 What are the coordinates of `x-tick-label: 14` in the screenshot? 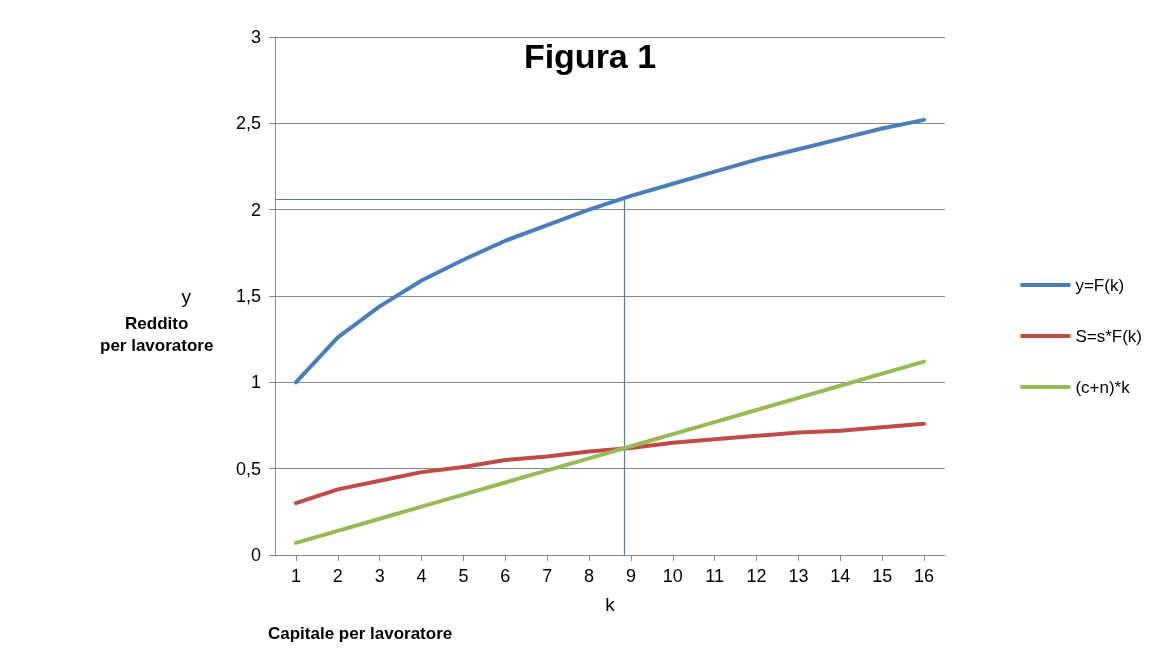 It's located at (840, 576).